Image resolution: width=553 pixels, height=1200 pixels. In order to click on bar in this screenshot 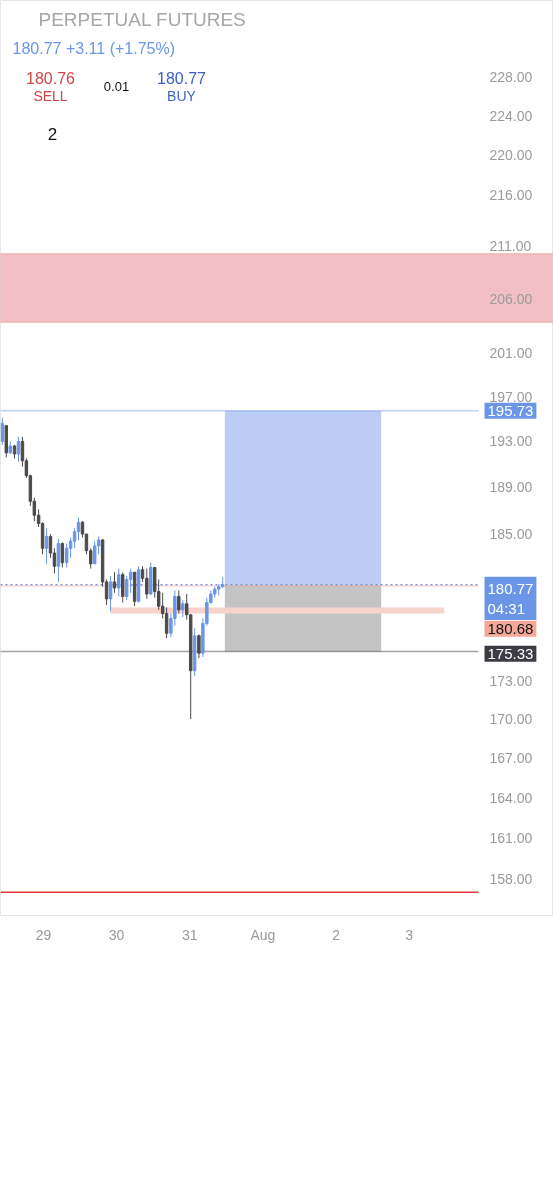, I will do `click(303, 497)`.